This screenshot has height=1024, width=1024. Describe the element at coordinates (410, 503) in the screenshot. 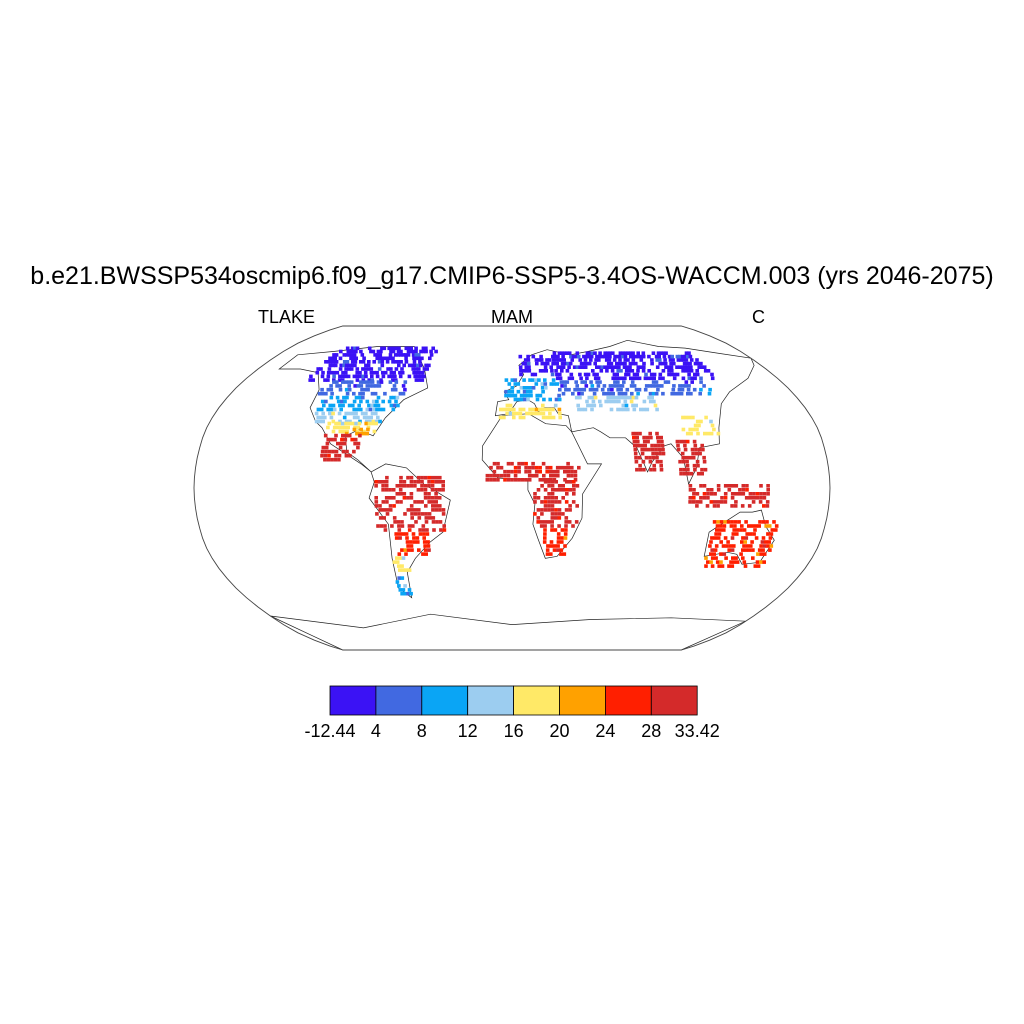

I see `region-south-america-north` at that location.